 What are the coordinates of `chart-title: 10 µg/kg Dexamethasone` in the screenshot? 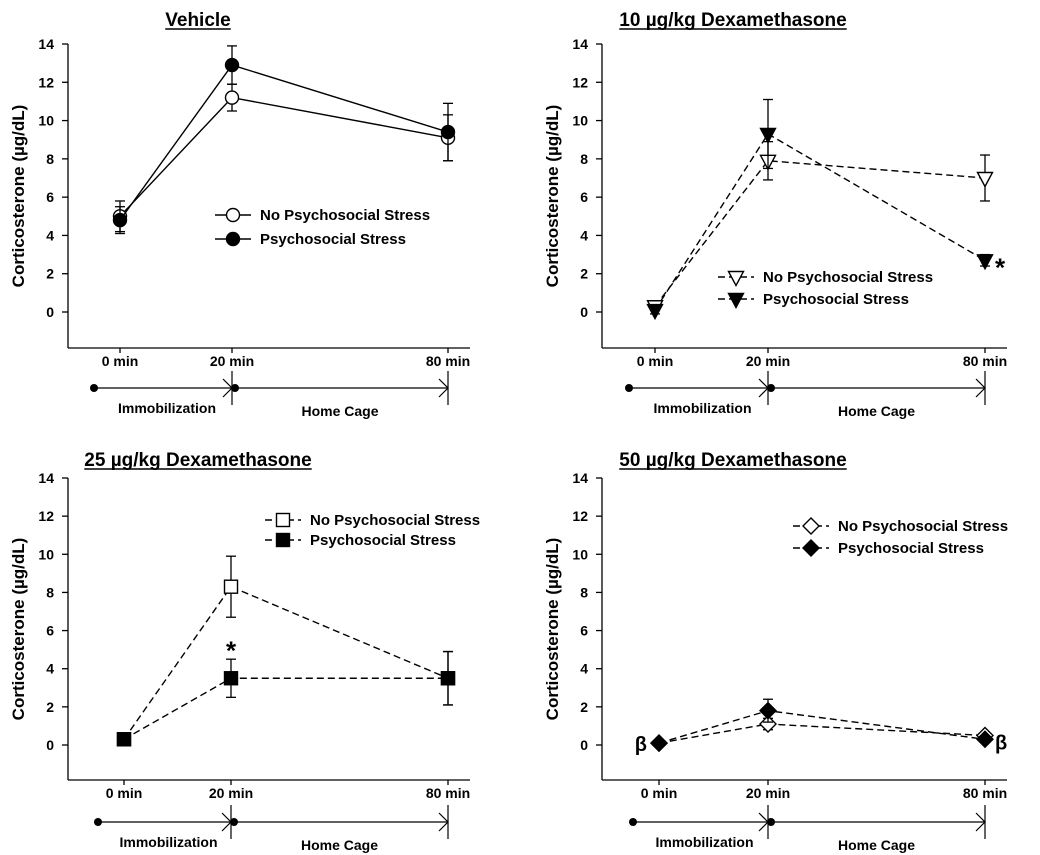 It's located at (732, 20).